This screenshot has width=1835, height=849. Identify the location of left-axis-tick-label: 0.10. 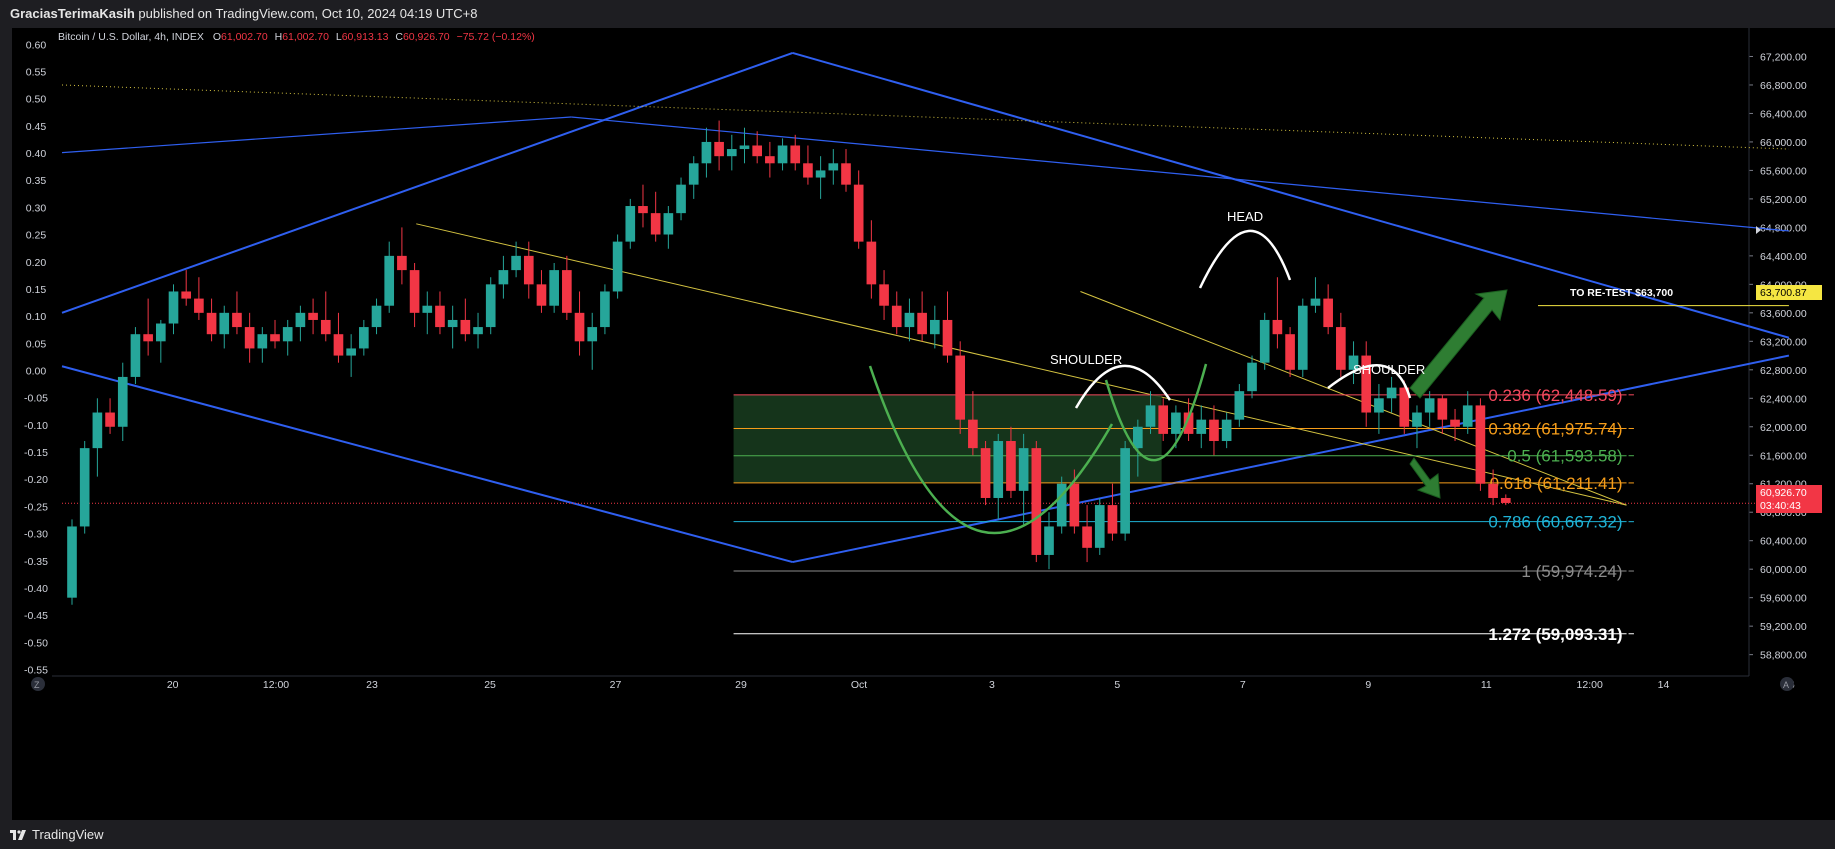
(36, 317).